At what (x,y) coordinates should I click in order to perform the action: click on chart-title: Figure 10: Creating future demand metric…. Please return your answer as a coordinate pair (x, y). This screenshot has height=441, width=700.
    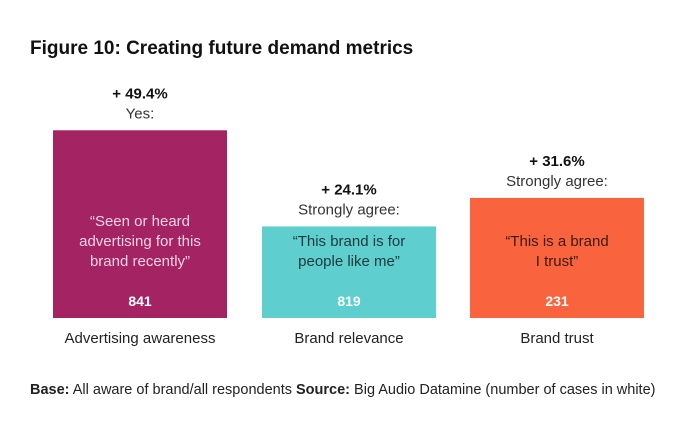
    Looking at the image, I should click on (222, 48).